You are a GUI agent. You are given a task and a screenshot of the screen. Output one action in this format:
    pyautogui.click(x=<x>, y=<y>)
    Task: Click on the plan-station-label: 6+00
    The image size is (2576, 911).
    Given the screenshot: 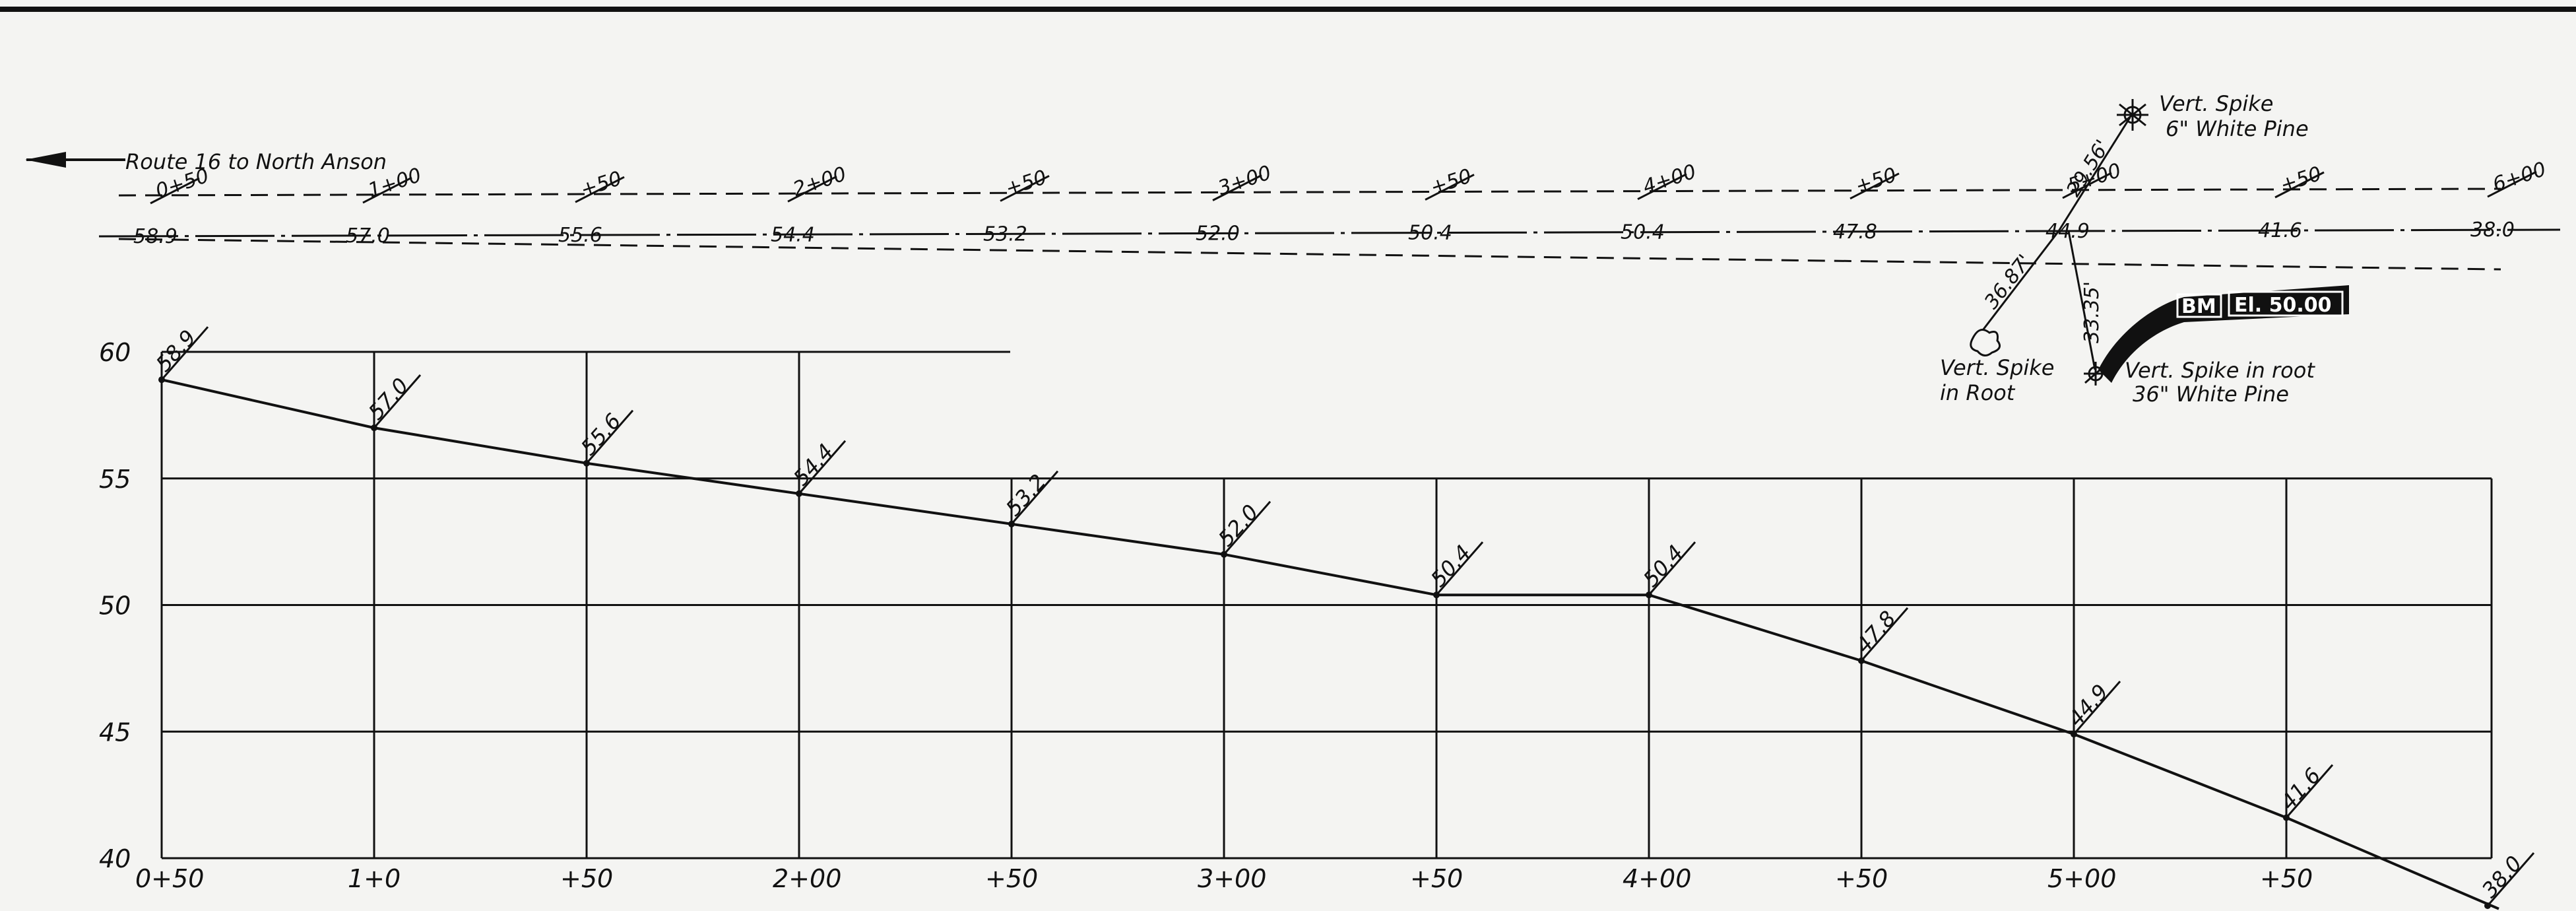 What is the action you would take?
    pyautogui.click(x=2519, y=177)
    